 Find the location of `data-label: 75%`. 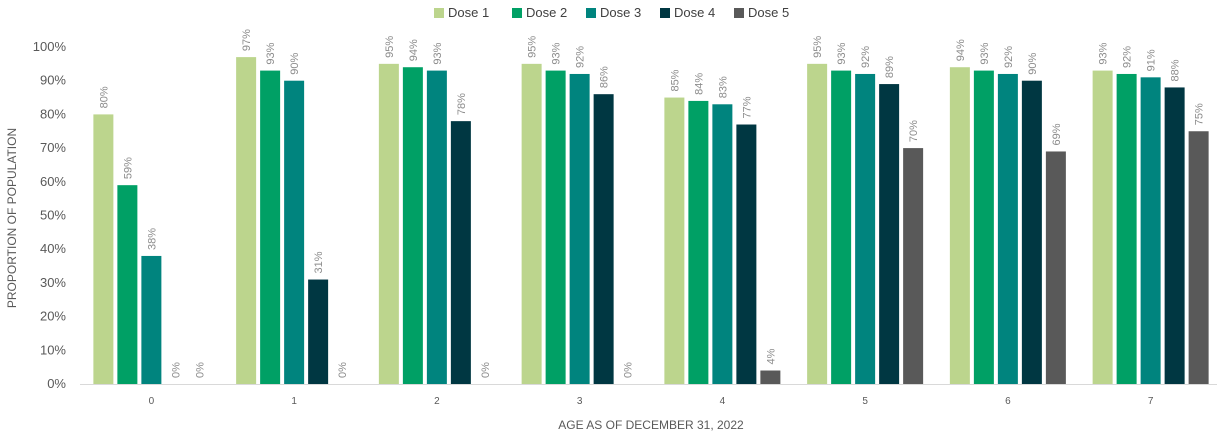

data-label: 75% is located at coordinates (1200, 114).